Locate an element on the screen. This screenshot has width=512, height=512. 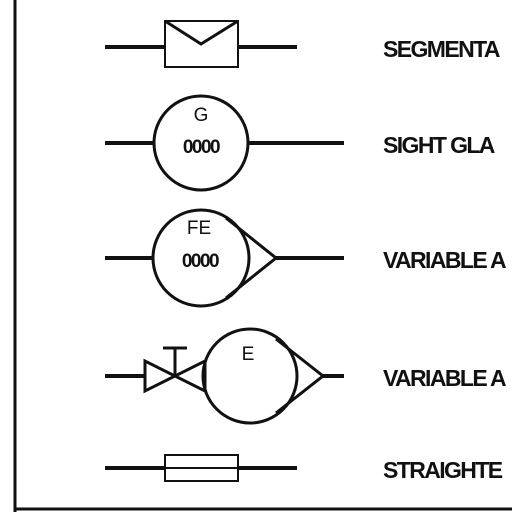
variable-area-label: VARIABLE A is located at coordinates (444, 260).